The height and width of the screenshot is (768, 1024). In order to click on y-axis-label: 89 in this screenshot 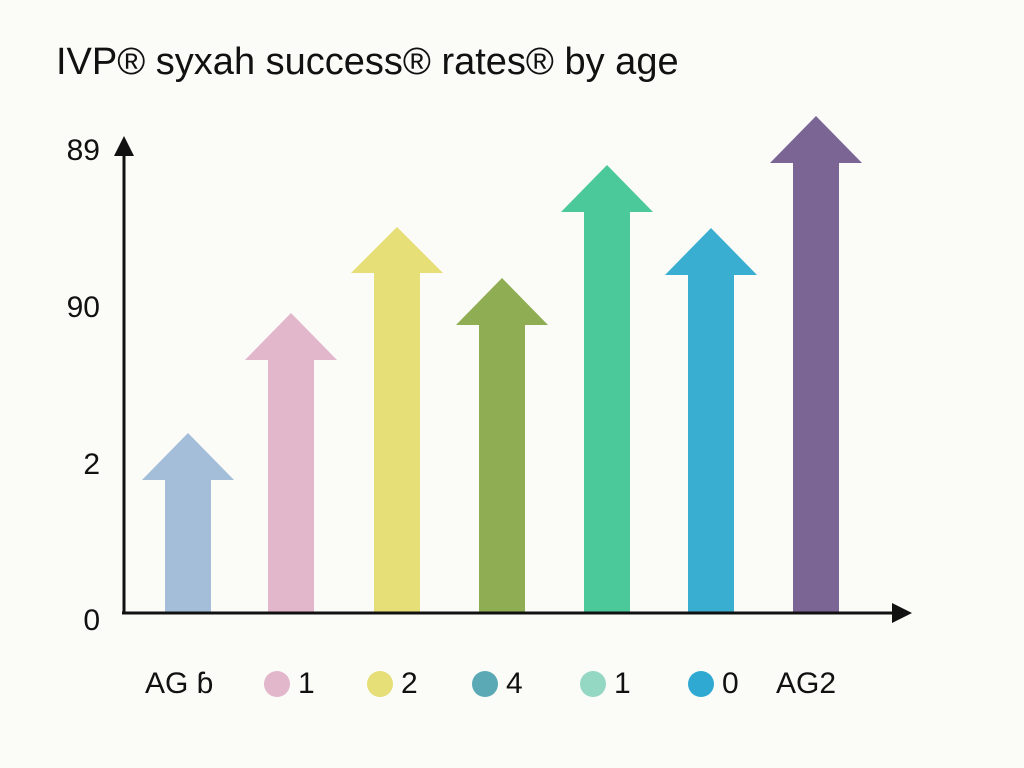, I will do `click(83, 150)`.